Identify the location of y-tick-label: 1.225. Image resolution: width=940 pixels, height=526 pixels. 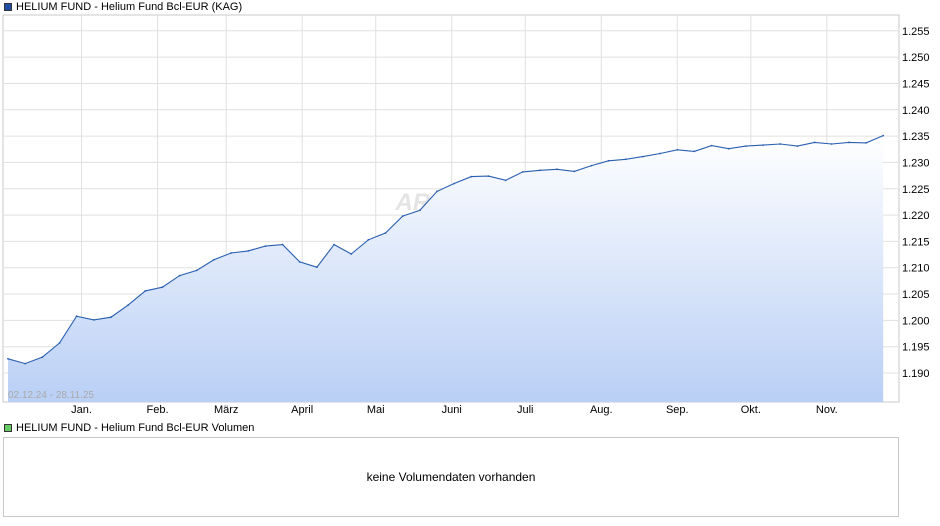
(916, 190).